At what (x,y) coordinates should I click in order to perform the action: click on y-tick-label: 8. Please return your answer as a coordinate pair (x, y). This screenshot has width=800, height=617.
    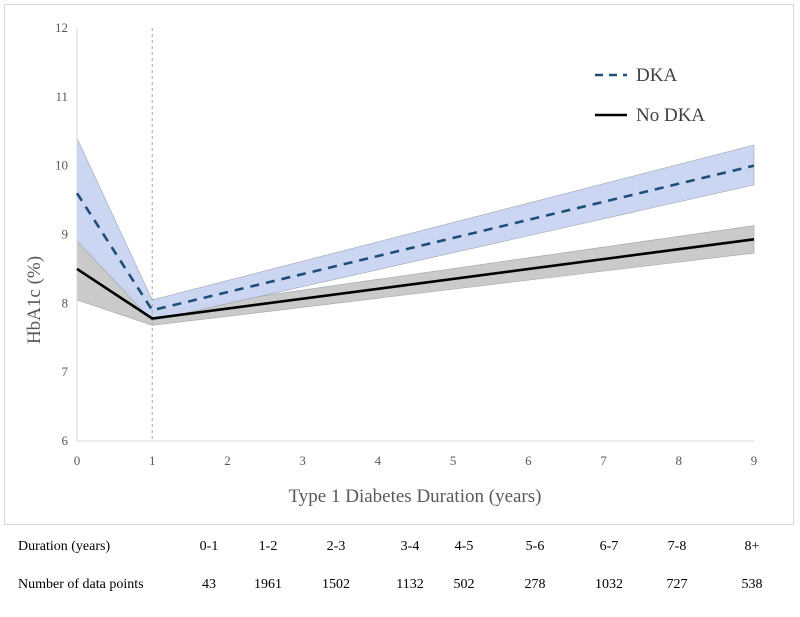
    Looking at the image, I should click on (65, 302).